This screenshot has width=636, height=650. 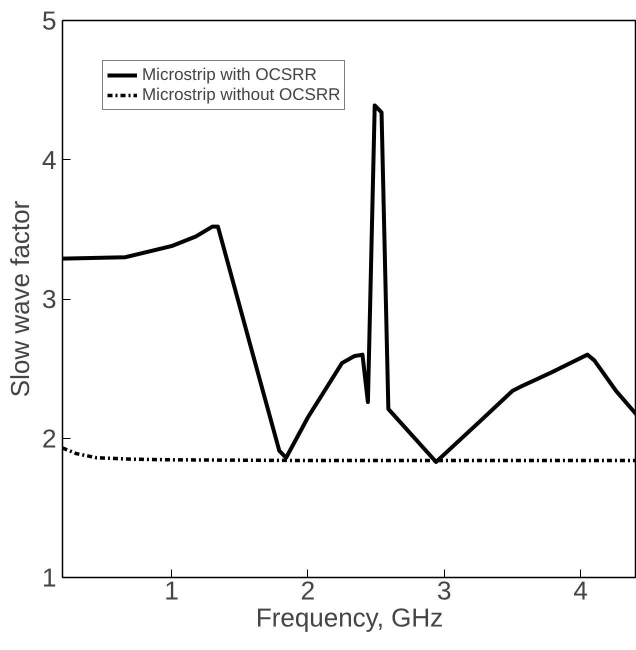 I want to click on legend-label: Microstrip with OCSRR, so click(x=229, y=75).